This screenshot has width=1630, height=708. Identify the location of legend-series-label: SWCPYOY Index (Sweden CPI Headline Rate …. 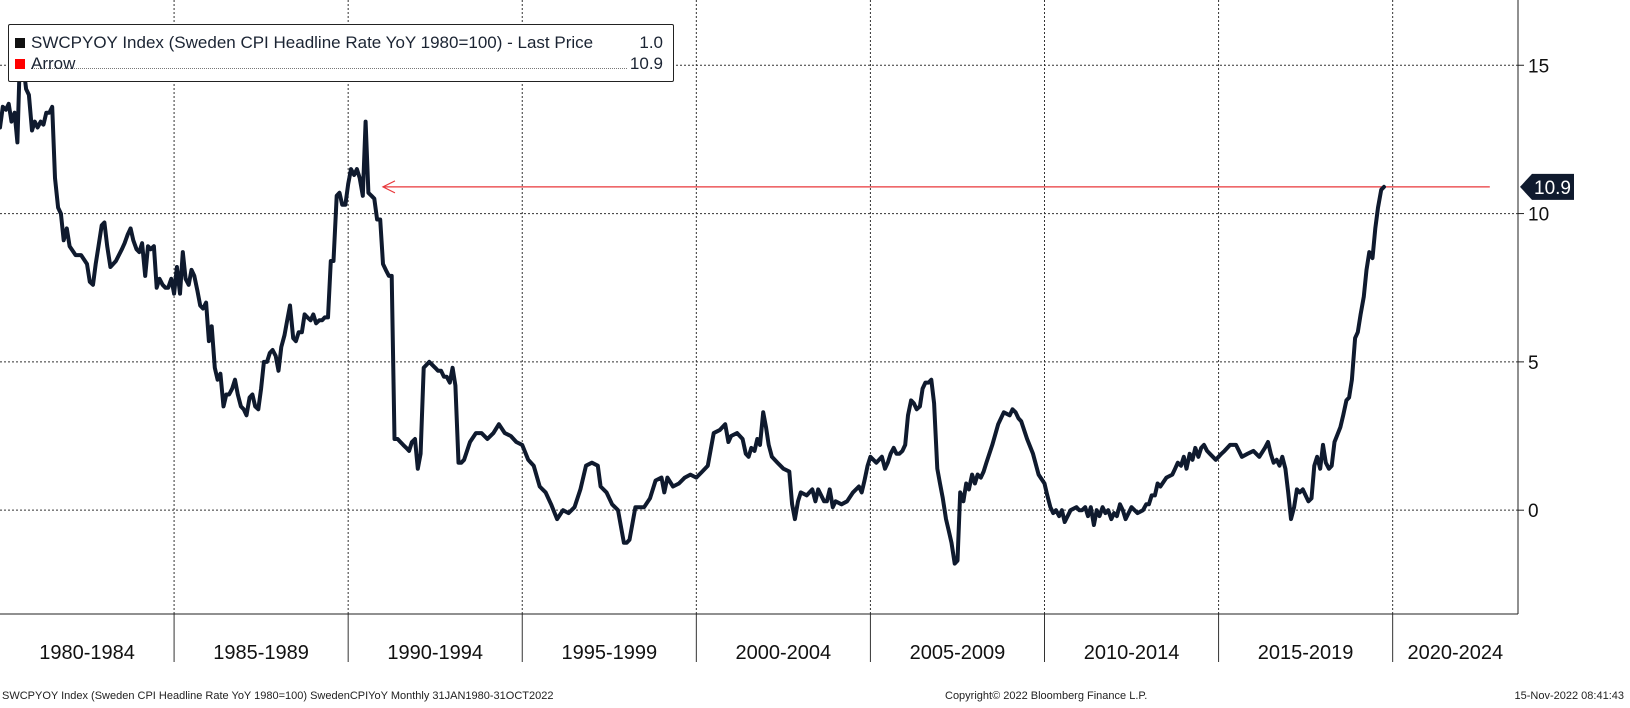
(312, 42).